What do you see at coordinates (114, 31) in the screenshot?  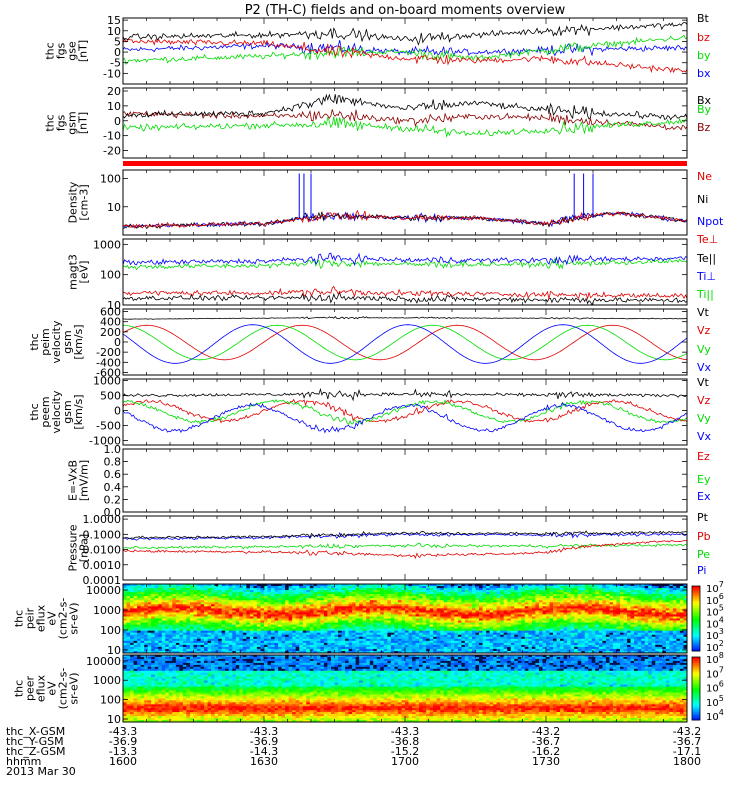 I see `y-tick-label: 10` at bounding box center [114, 31].